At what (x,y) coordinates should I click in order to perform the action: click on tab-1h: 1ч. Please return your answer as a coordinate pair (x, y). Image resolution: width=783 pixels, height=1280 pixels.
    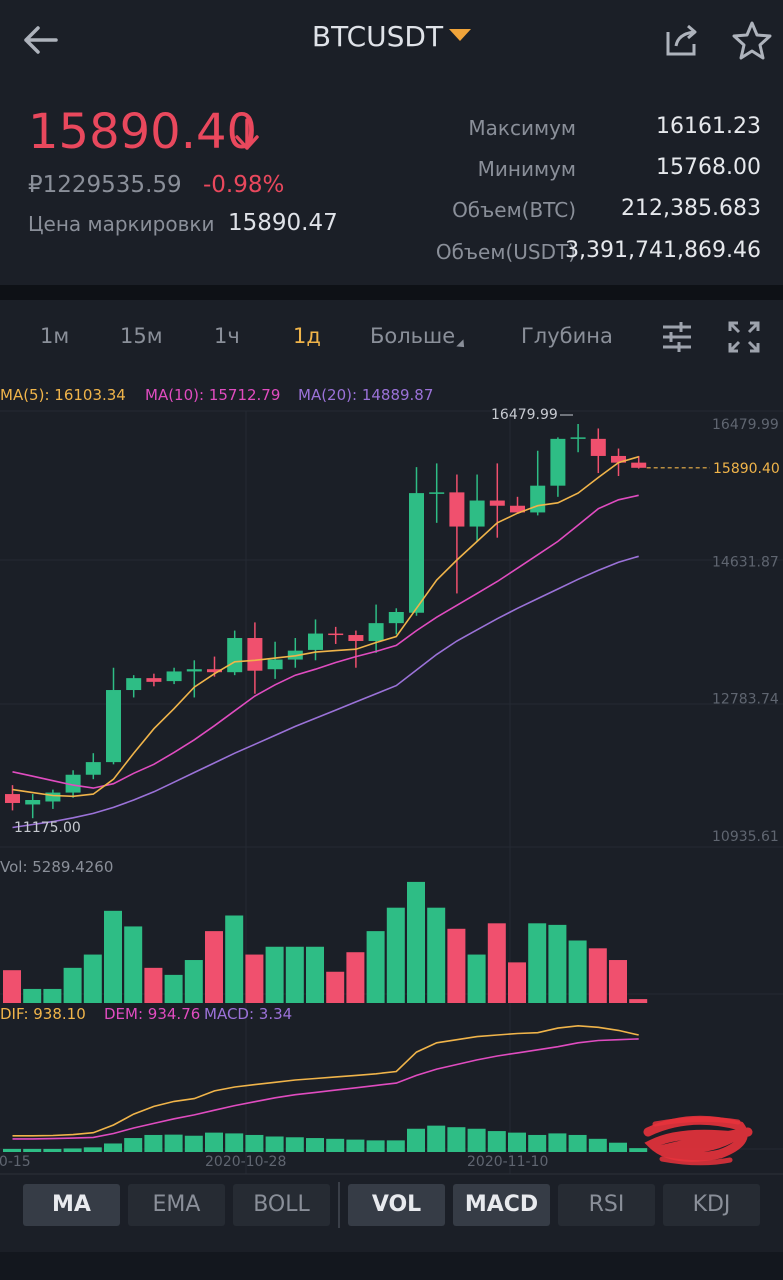
    Looking at the image, I should click on (227, 336).